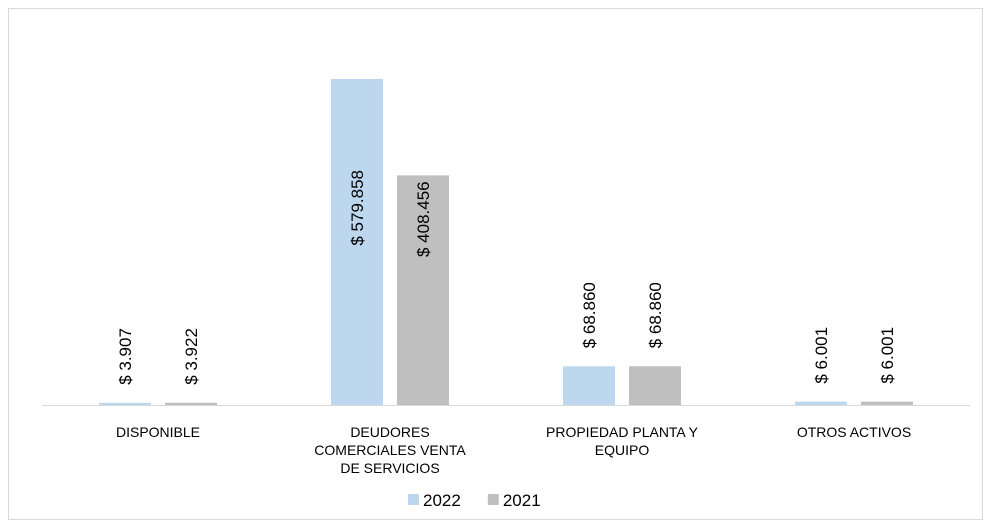 This screenshot has width=990, height=527. I want to click on x-tick-label: PROPIEDAD PLANTA Y EQUIPO, so click(622, 441).